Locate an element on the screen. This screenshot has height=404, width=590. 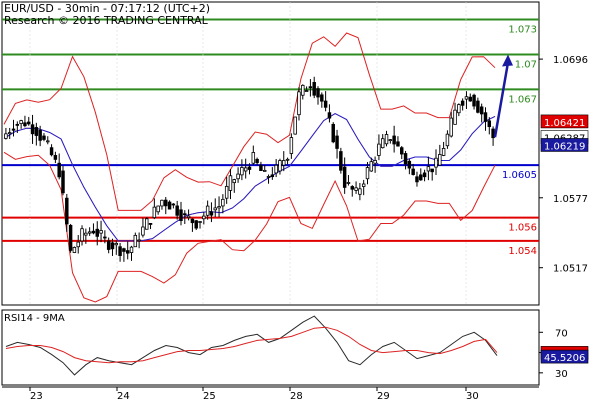
price-axis-label: 1.0577 is located at coordinates (570, 199).